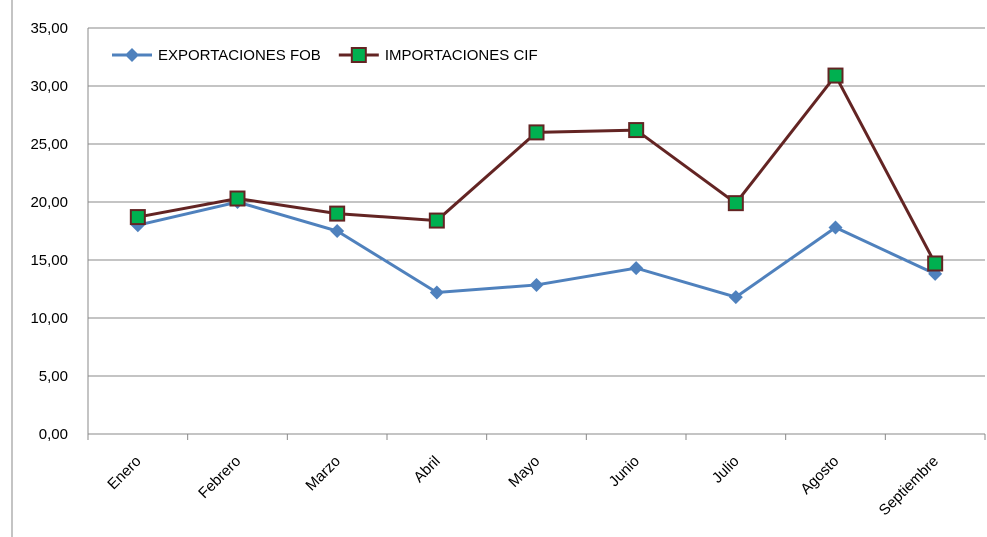 Image resolution: width=987 pixels, height=537 pixels. What do you see at coordinates (49, 28) in the screenshot?
I see `y-tick-label: 35,00` at bounding box center [49, 28].